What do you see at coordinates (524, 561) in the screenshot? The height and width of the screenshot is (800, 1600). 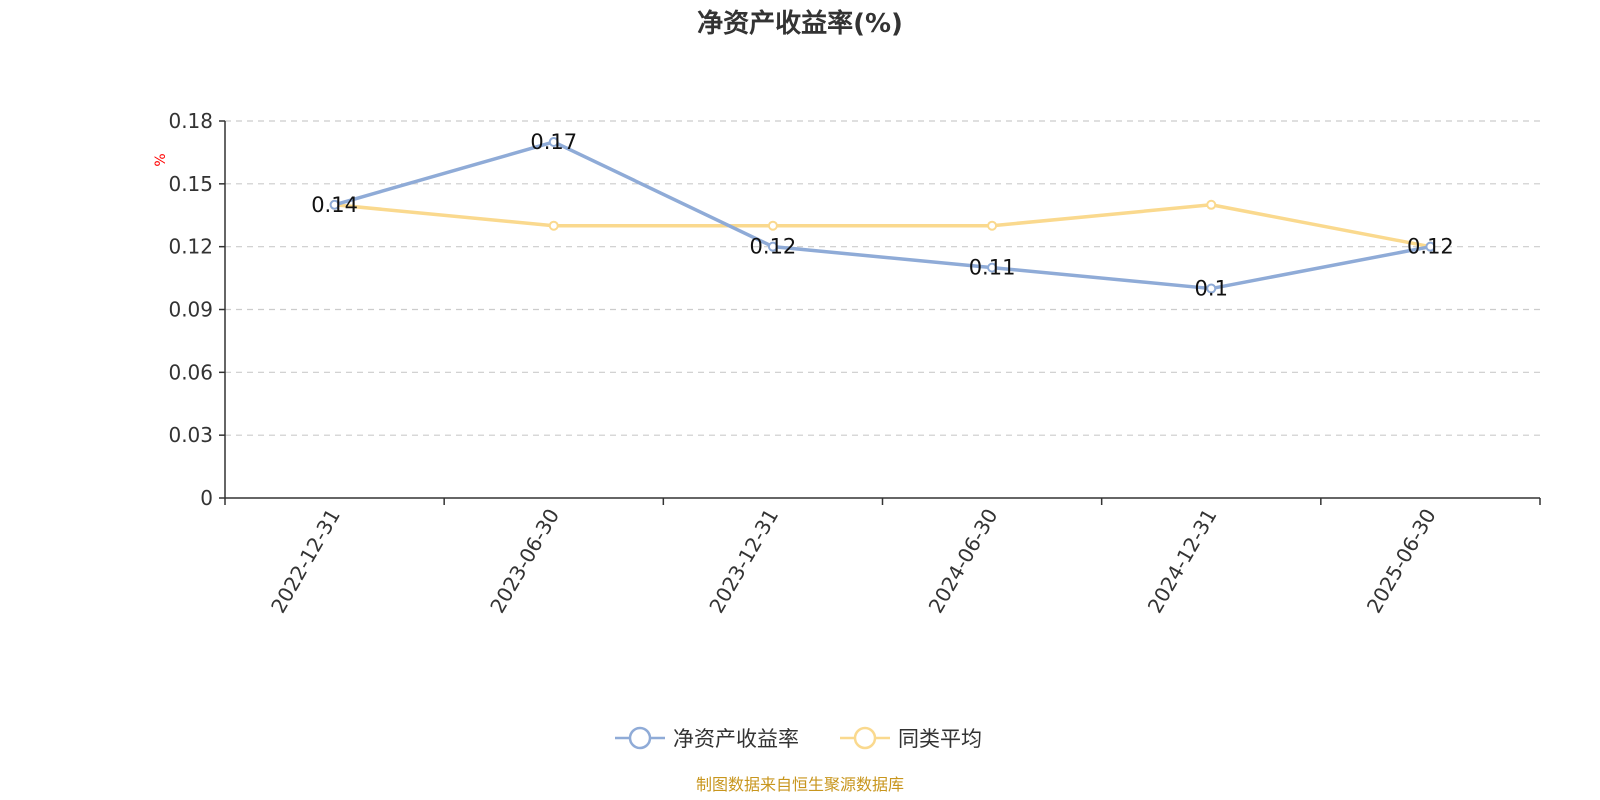 I see `x-tick-label: 2023-06-30` at bounding box center [524, 561].